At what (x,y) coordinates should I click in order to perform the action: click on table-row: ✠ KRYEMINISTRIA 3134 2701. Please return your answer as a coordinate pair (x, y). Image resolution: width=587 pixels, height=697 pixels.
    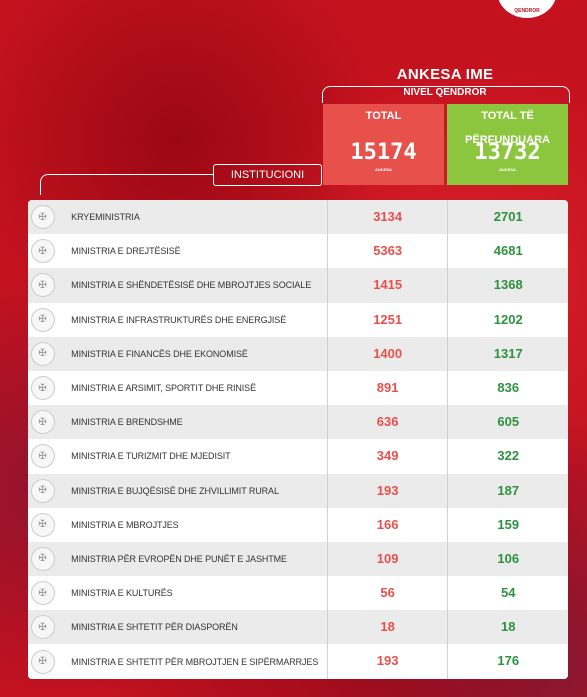
    Looking at the image, I should click on (298, 217).